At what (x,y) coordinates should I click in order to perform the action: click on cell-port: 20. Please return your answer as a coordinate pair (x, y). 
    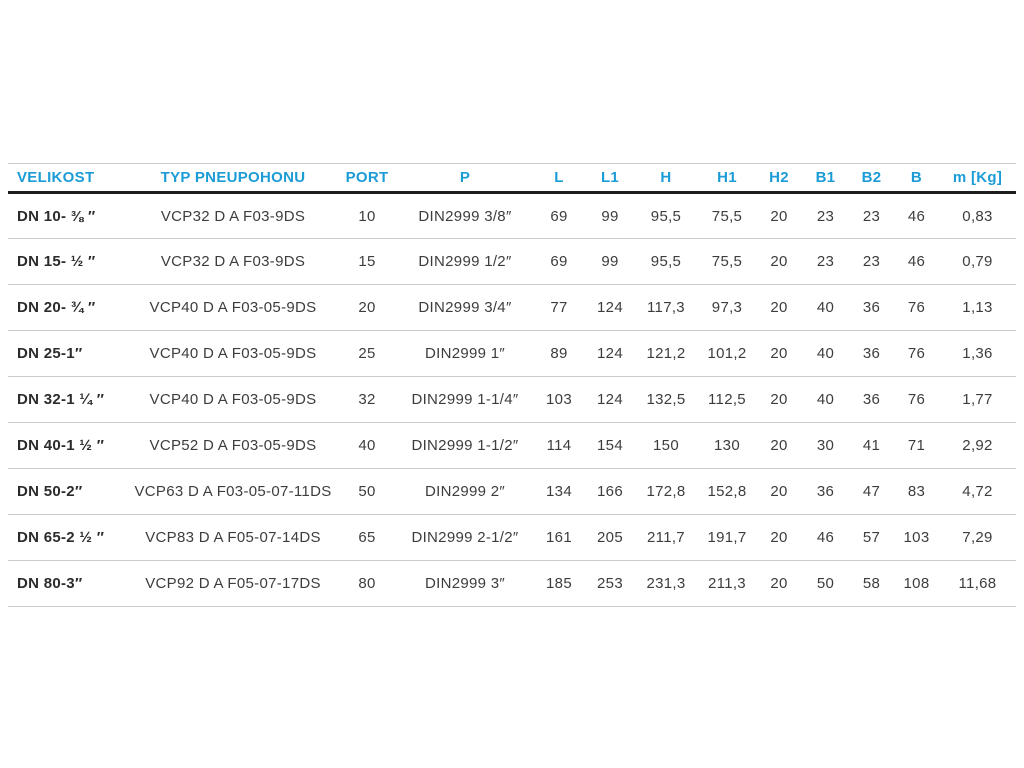
    Looking at the image, I should click on (367, 307).